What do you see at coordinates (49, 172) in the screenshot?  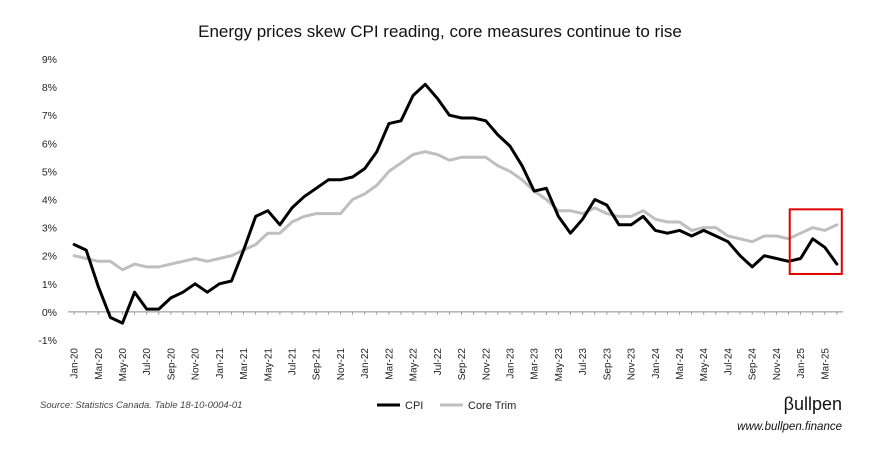 I see `y-tick-label: 5%` at bounding box center [49, 172].